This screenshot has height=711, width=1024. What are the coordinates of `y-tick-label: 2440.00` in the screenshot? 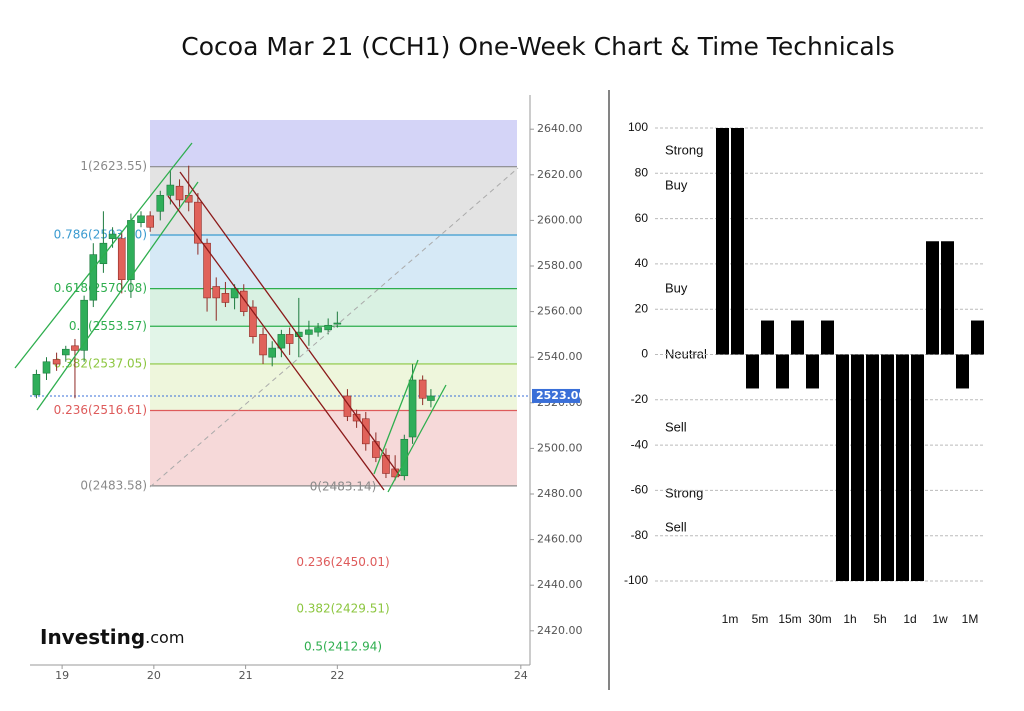 It's located at (560, 584).